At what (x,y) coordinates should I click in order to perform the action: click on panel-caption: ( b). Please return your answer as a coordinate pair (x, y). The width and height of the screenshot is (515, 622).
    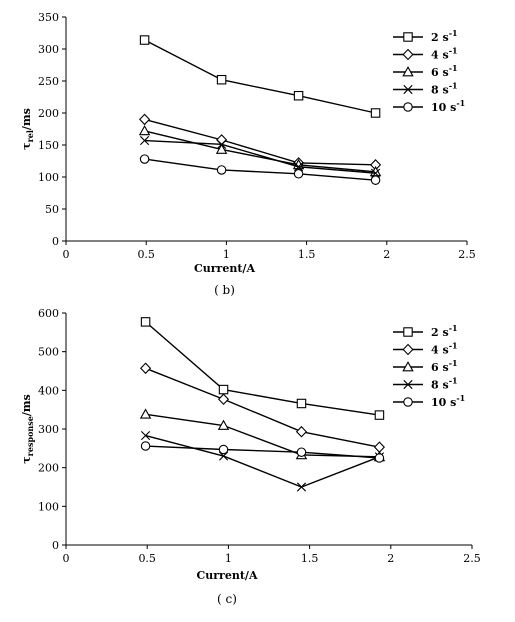
    Looking at the image, I should click on (224, 290).